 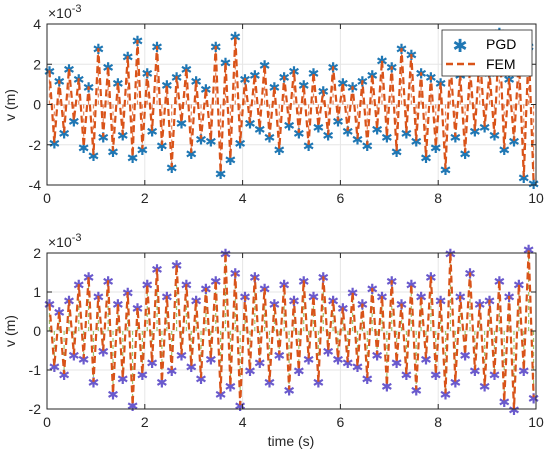 What do you see at coordinates (10, 105) in the screenshot?
I see `y-axis-label-top: v (m)` at bounding box center [10, 105].